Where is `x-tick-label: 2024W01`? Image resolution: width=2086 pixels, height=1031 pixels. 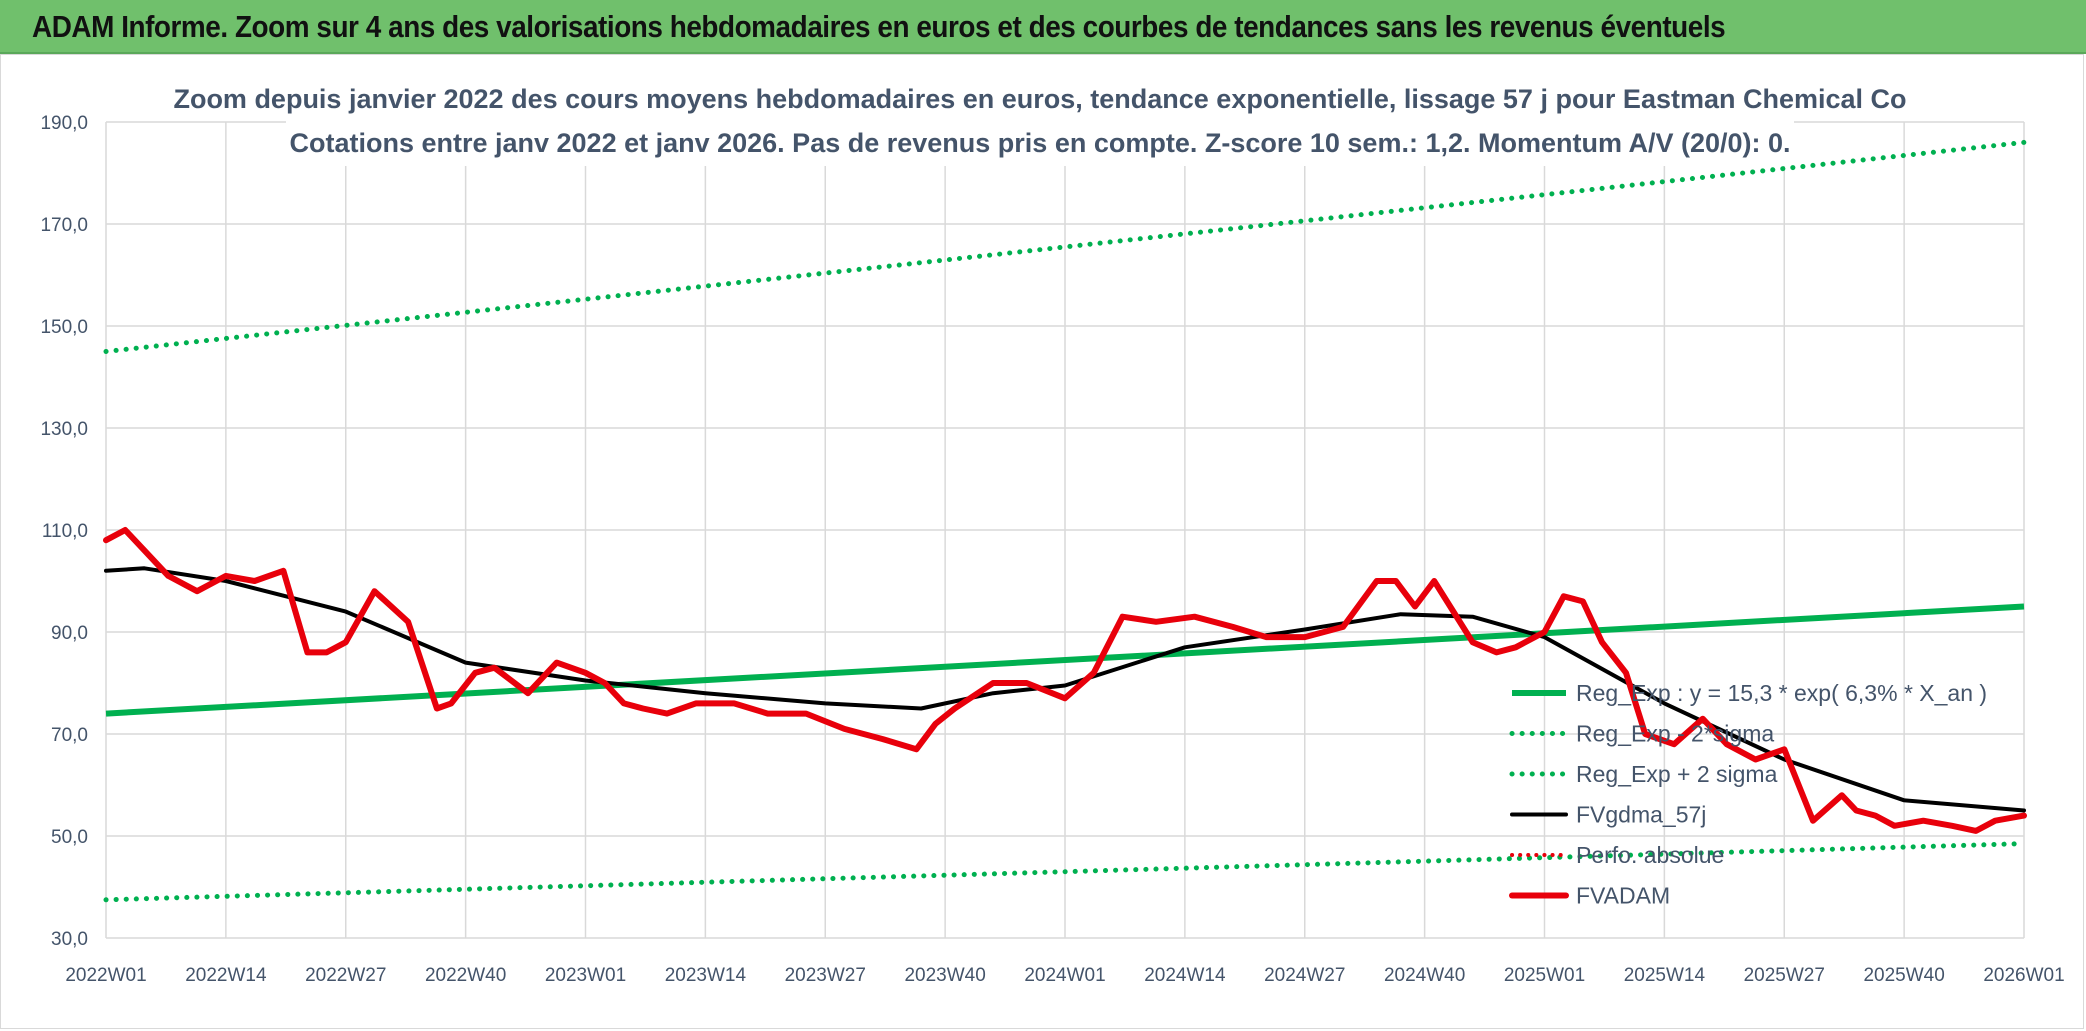 x-tick-label: 2024W01 is located at coordinates (1064, 975).